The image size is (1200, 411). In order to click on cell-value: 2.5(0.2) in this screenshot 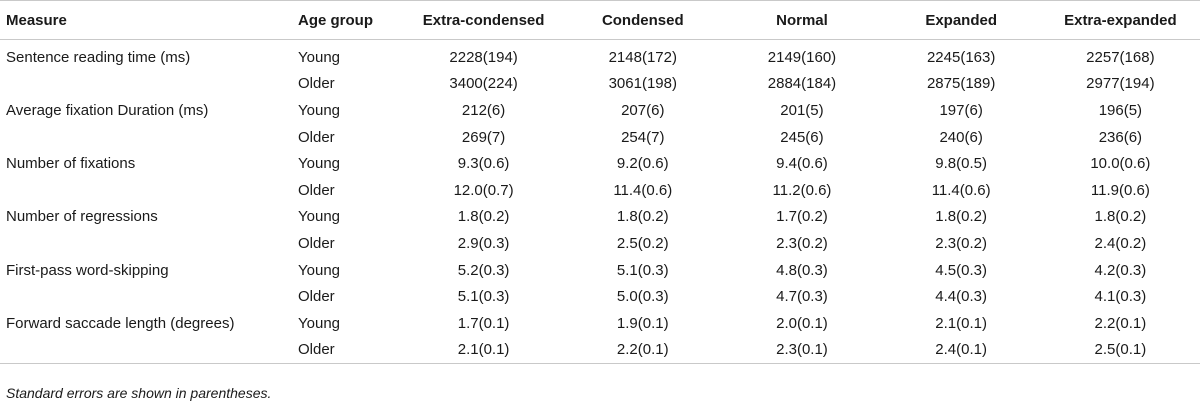, I will do `click(642, 243)`.